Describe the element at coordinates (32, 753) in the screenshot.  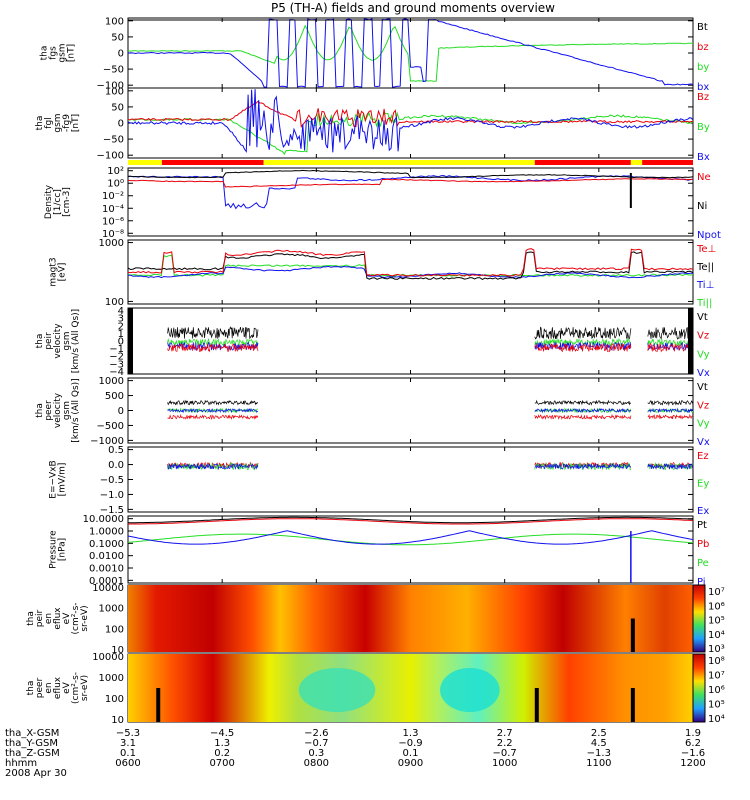
I see `orbit-row-label: tha_Z-GSM` at that location.